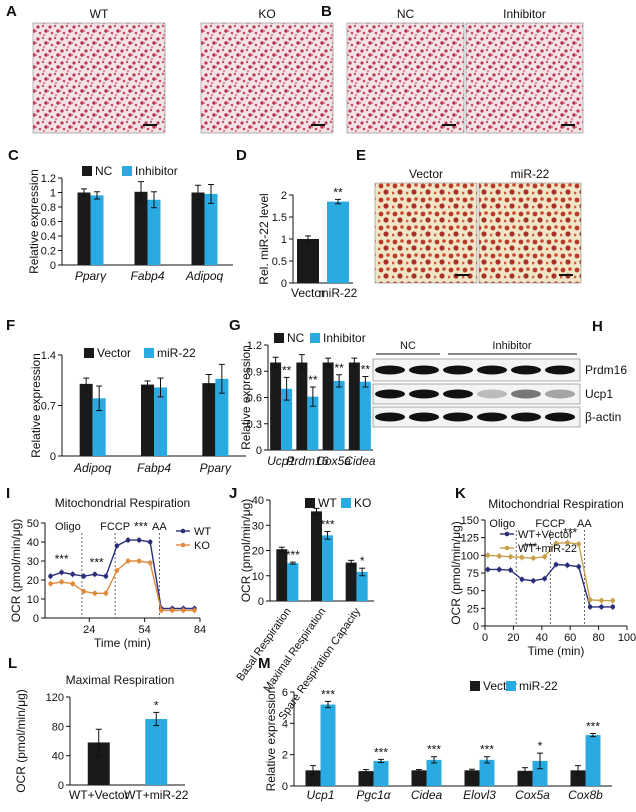 The width and height of the screenshot is (636, 812). Describe the element at coordinates (91, 276) in the screenshot. I see `x-category-label: Pparγ` at that location.